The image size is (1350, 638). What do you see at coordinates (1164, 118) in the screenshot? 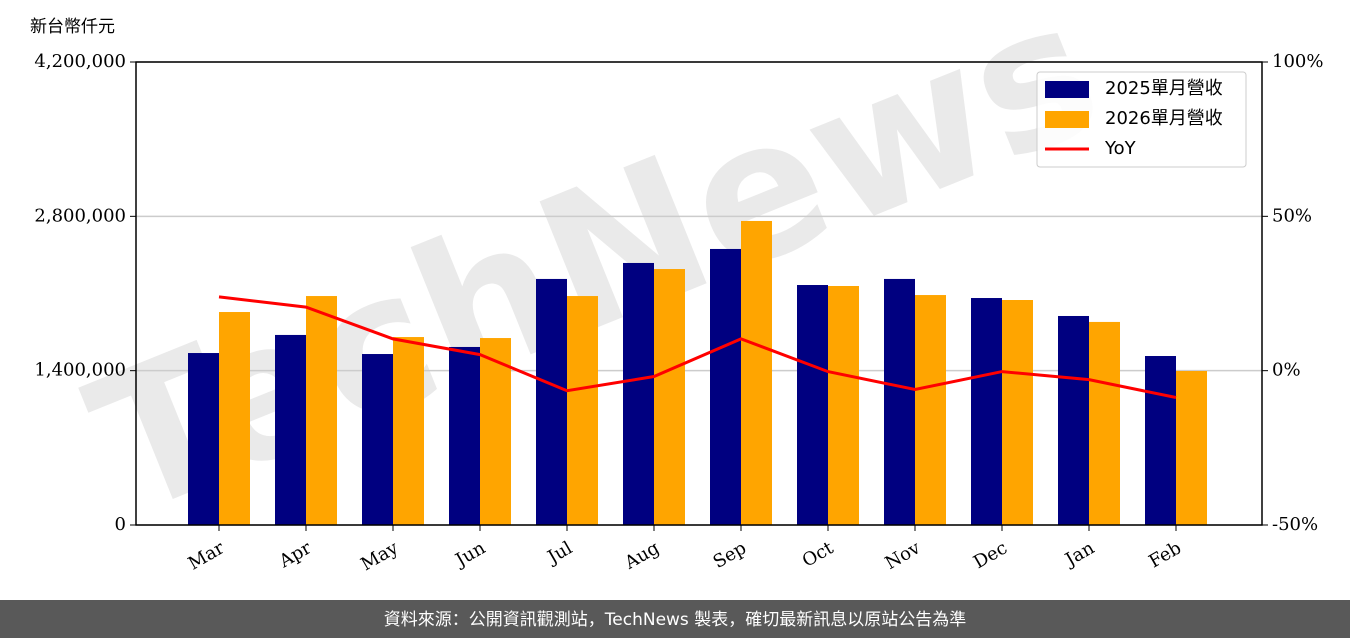
I see `legend-label: 2026單月營收` at bounding box center [1164, 118].